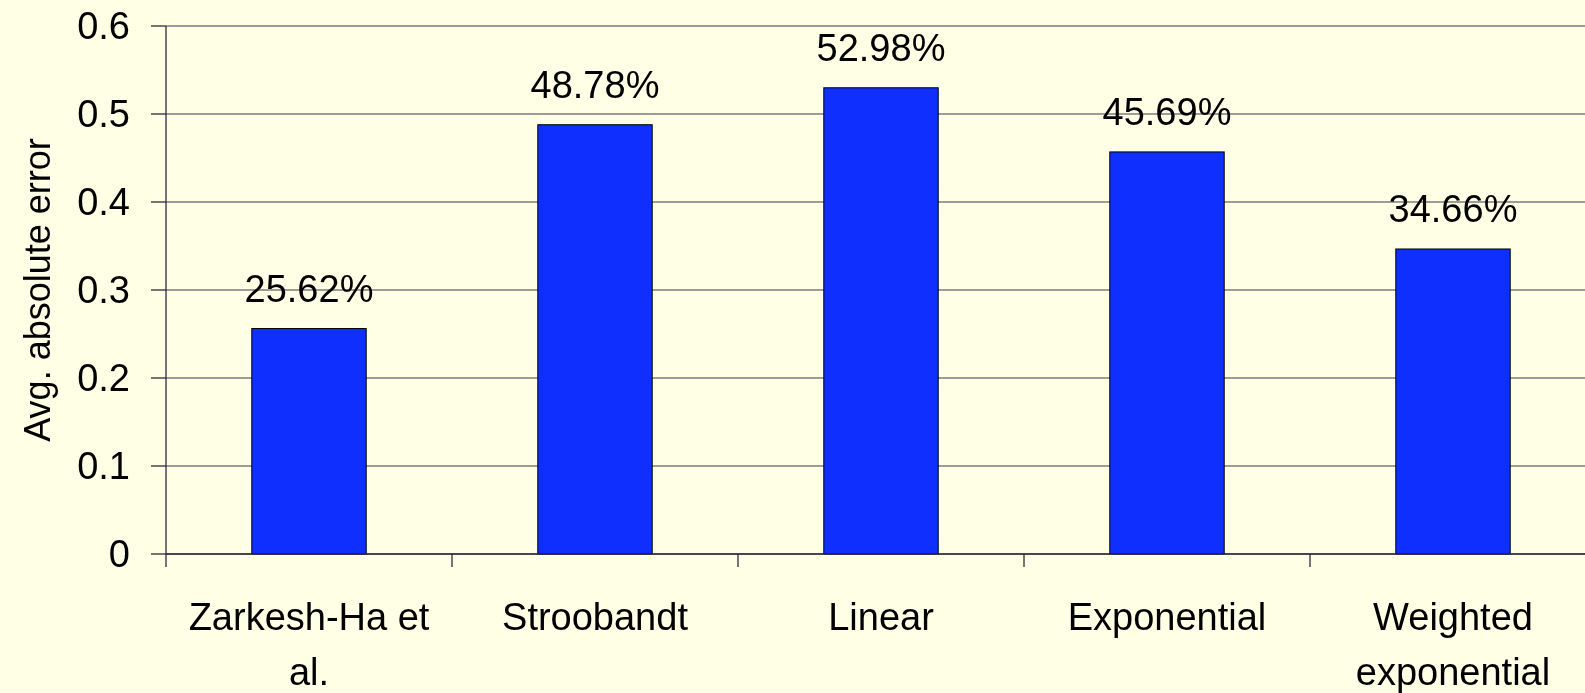 This screenshot has height=693, width=1585. I want to click on data-label: 34.66%, so click(1453, 208).